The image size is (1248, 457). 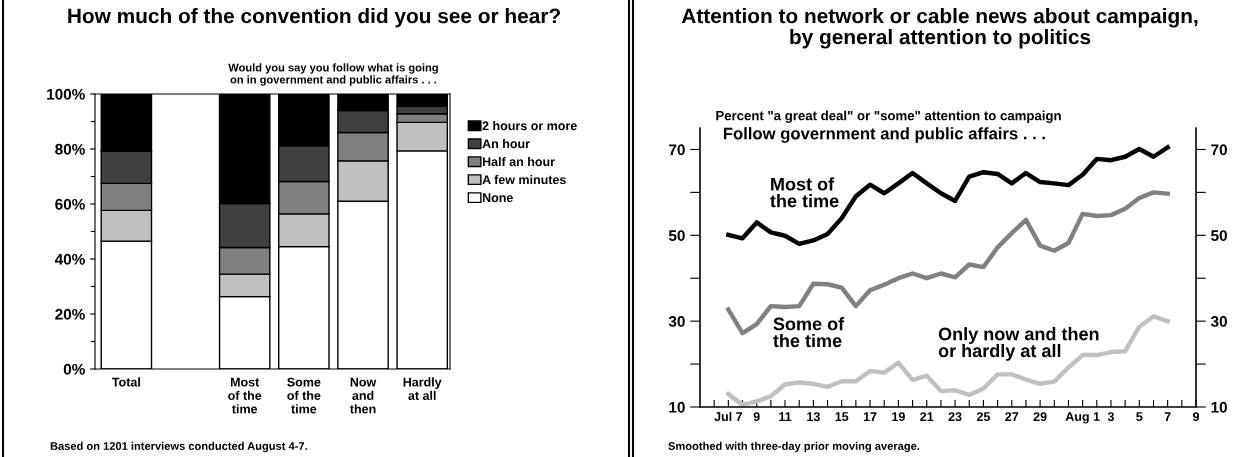 What do you see at coordinates (1219, 150) in the screenshot?
I see `y2-tick-label: 70` at bounding box center [1219, 150].